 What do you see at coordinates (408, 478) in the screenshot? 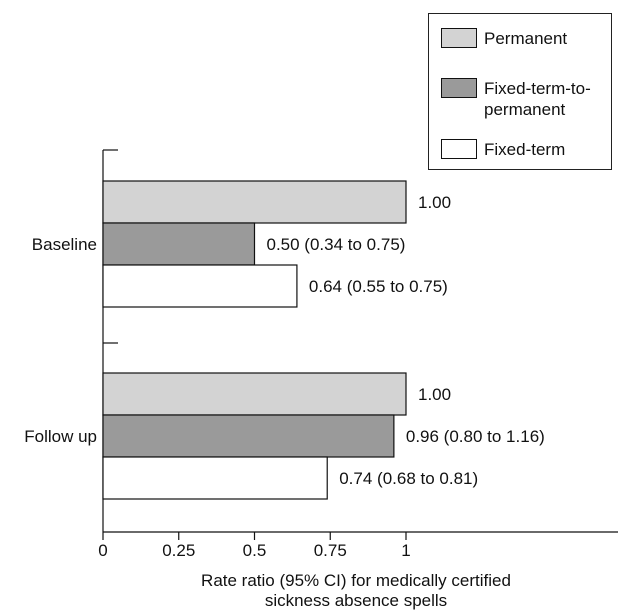
I see `data-label-follow-up-2: 0.74 (0.68 to 0.81)` at bounding box center [408, 478].